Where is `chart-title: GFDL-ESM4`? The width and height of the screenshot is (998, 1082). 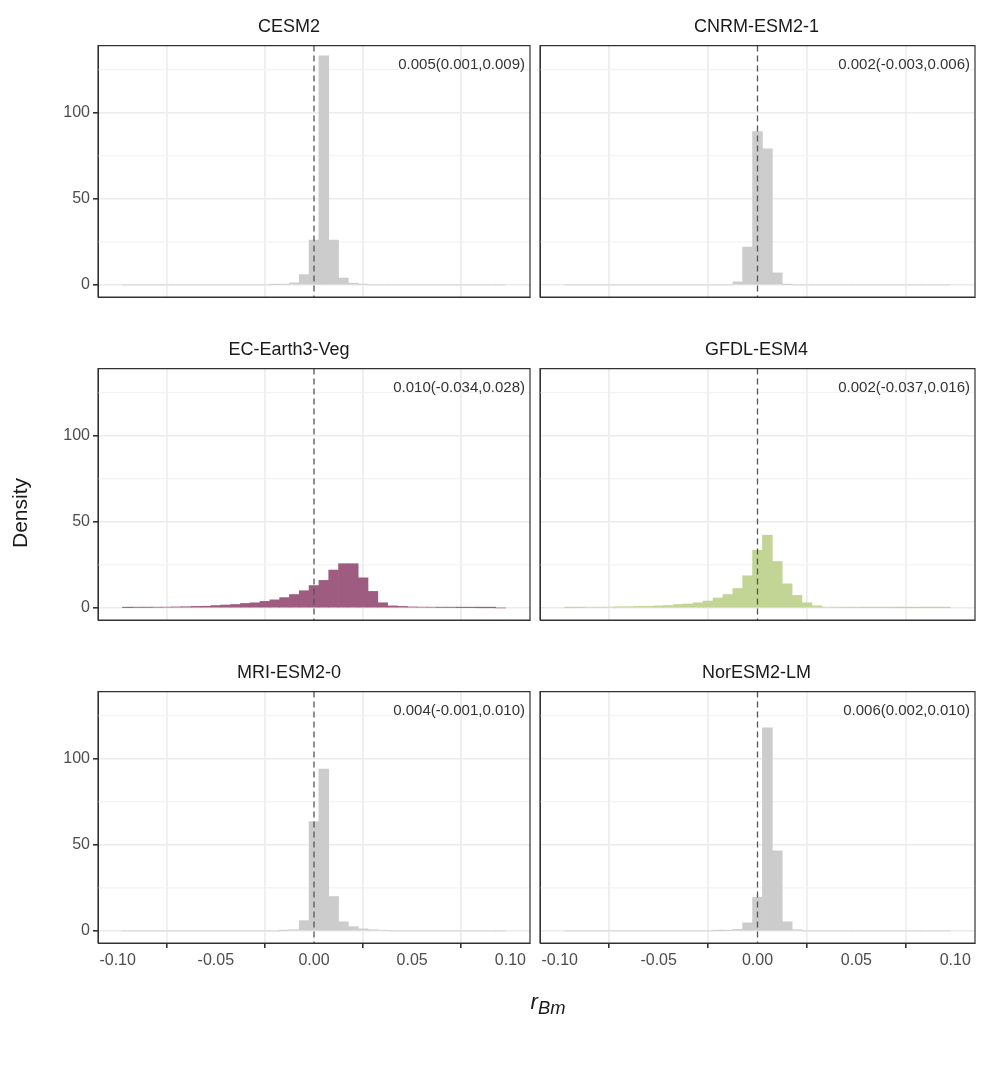 chart-title: GFDL-ESM4 is located at coordinates (756, 348).